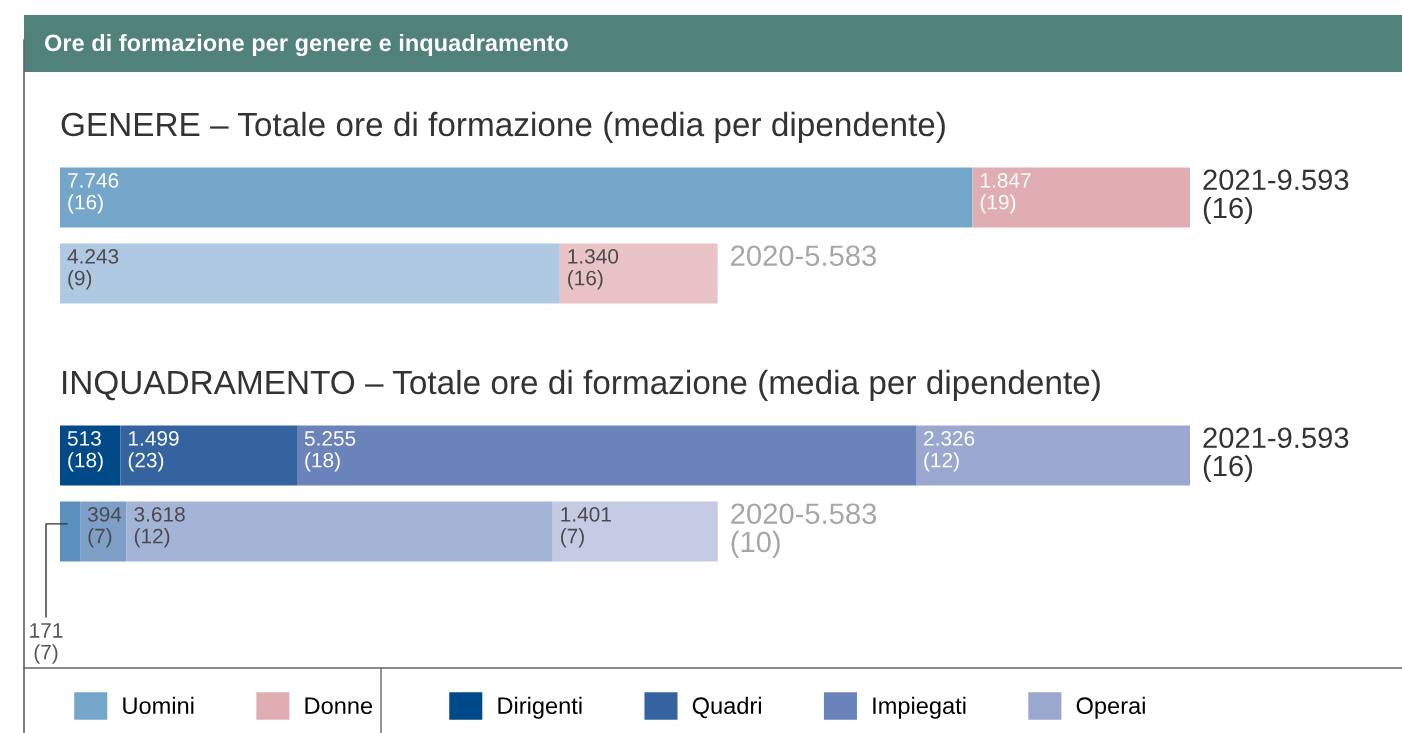 Image resolution: width=1402 pixels, height=733 pixels. I want to click on data-label: 4.243 (9), so click(93, 269).